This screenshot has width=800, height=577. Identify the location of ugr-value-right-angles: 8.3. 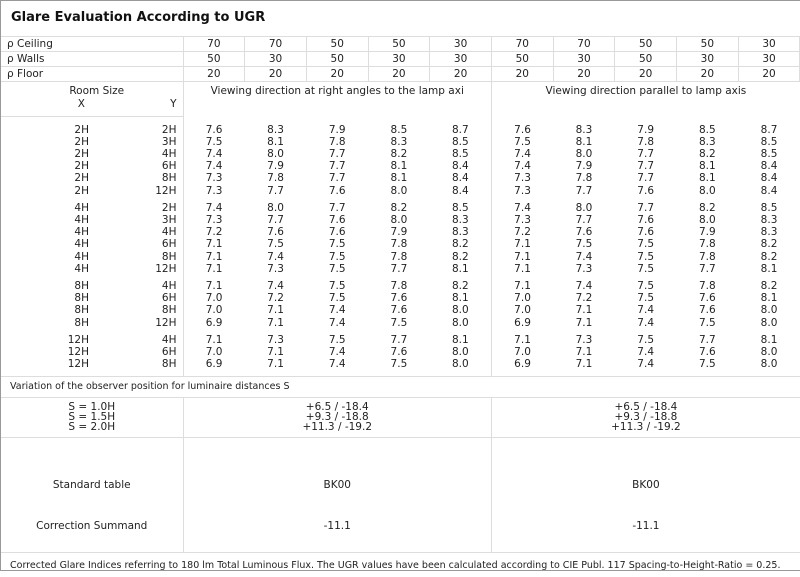
(275, 129).